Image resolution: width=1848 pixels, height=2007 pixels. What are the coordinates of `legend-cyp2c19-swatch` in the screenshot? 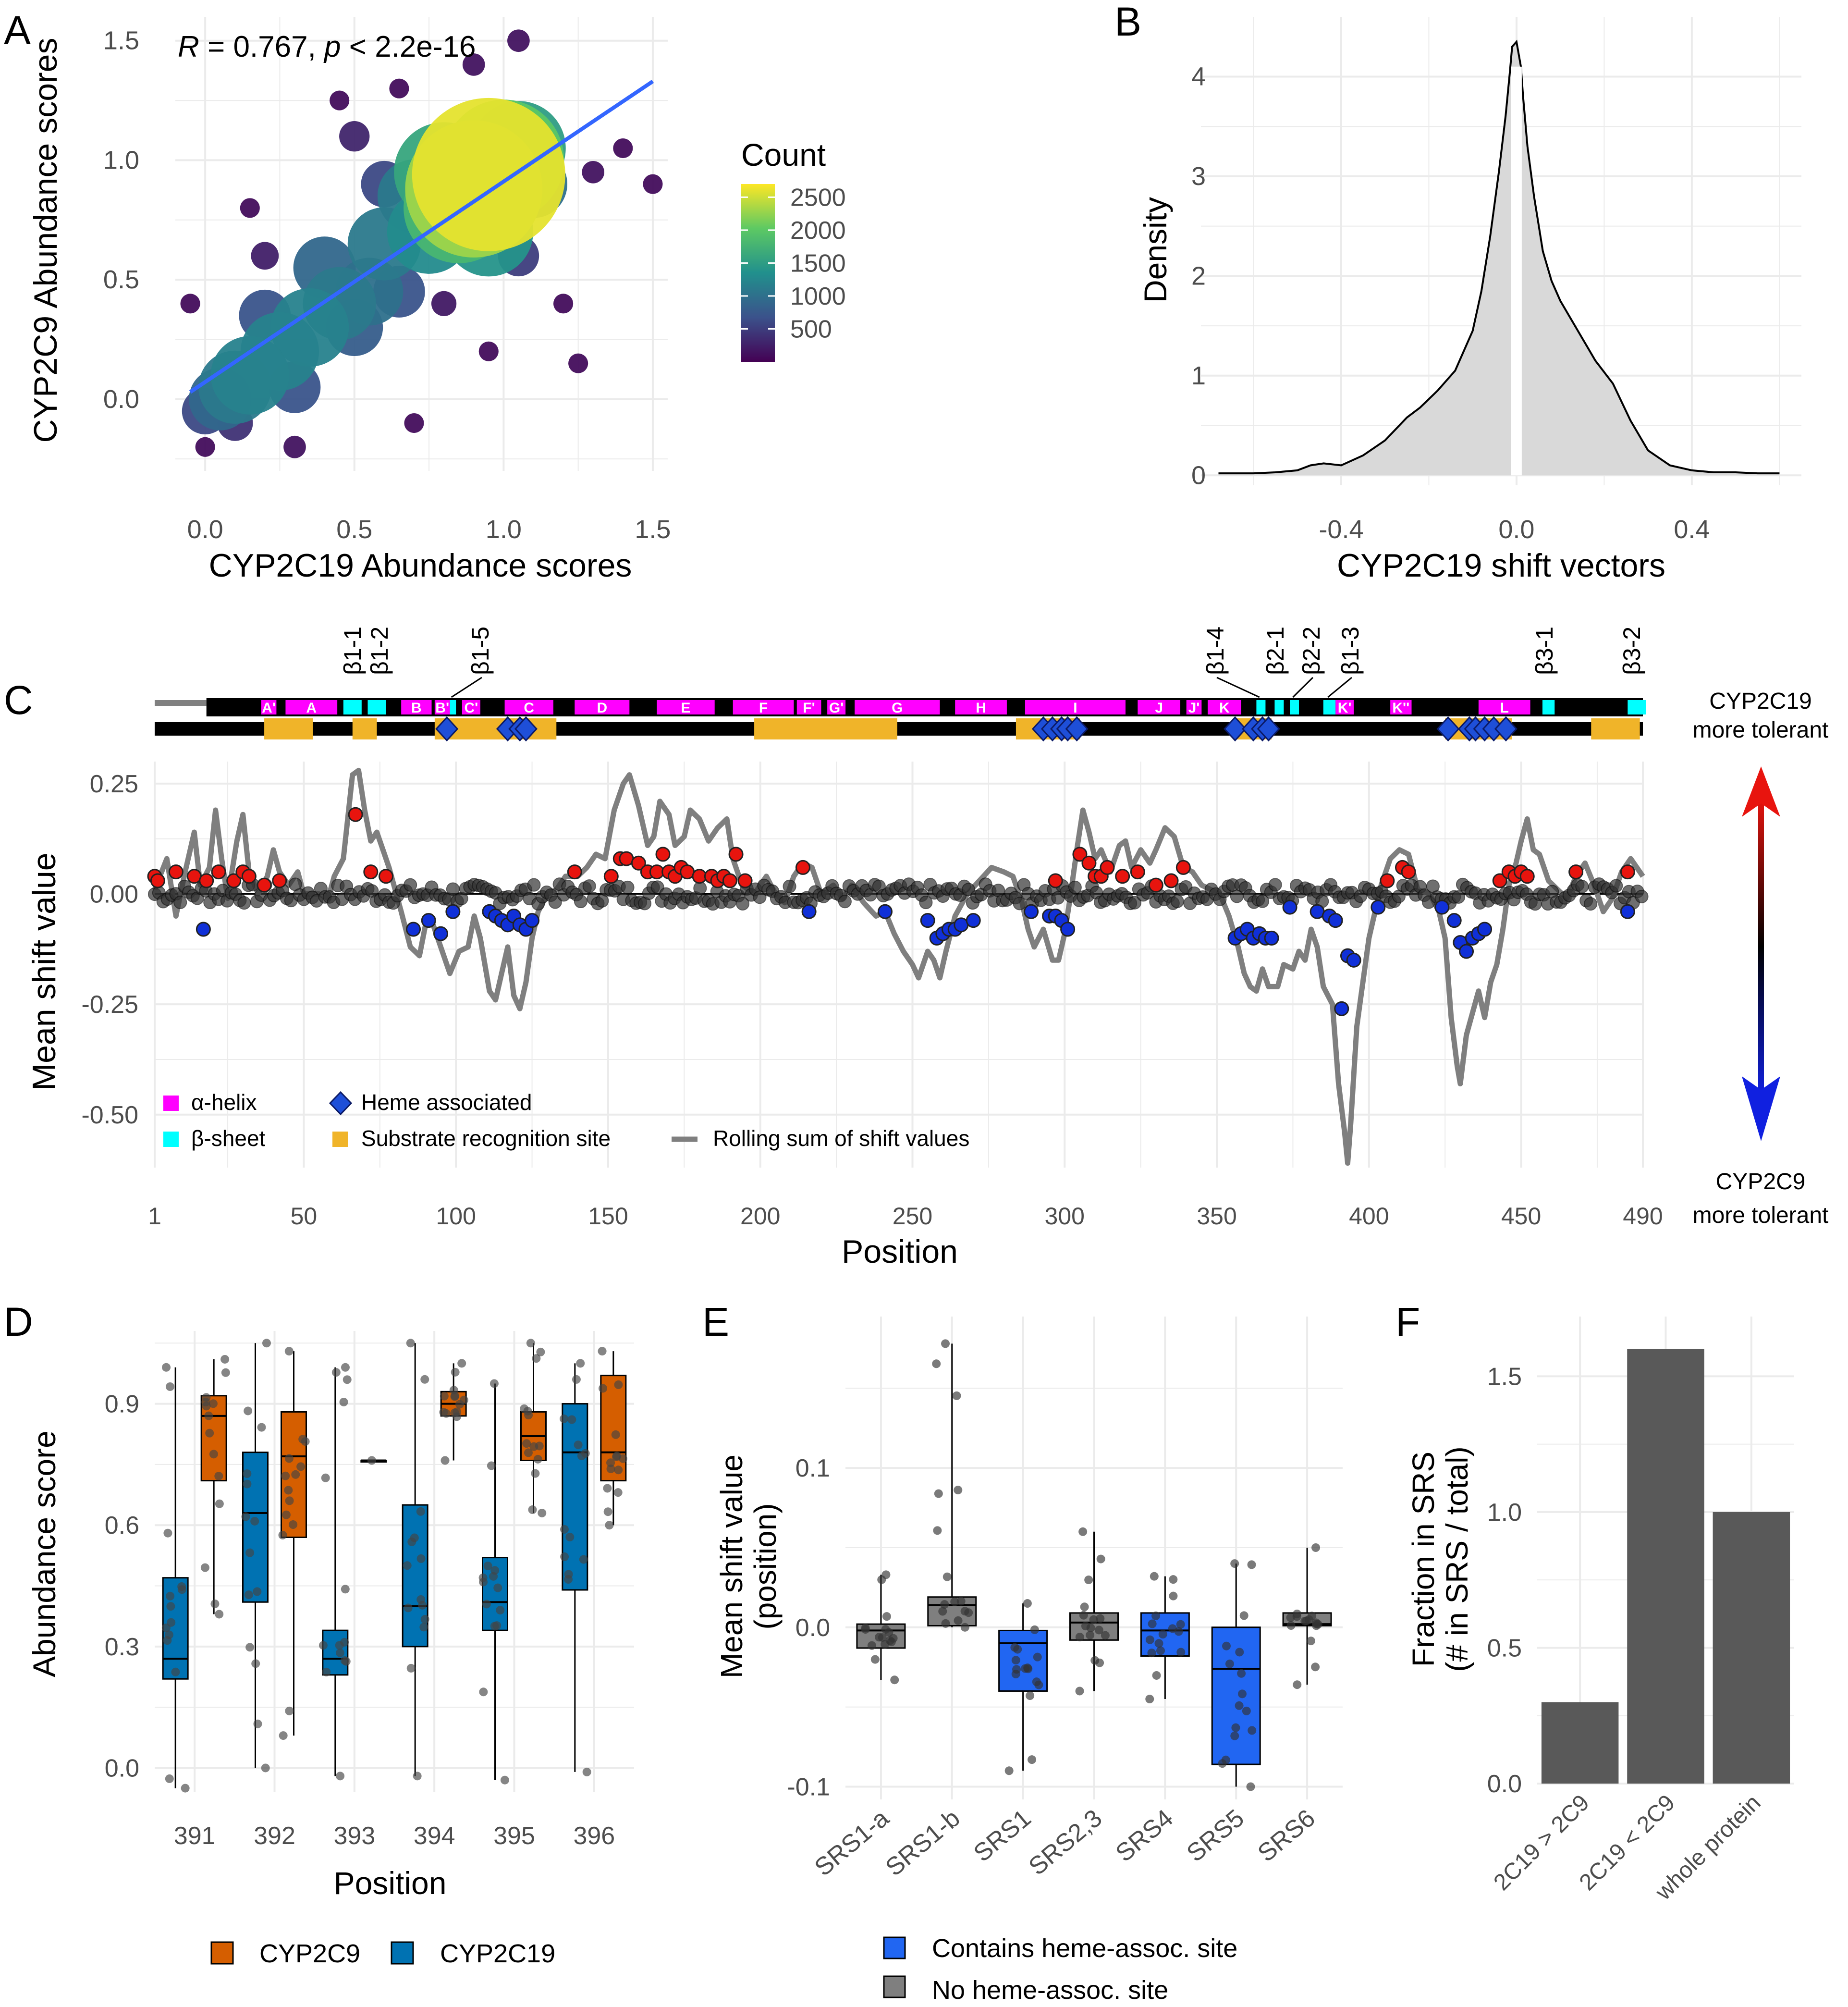 It's located at (402, 1953).